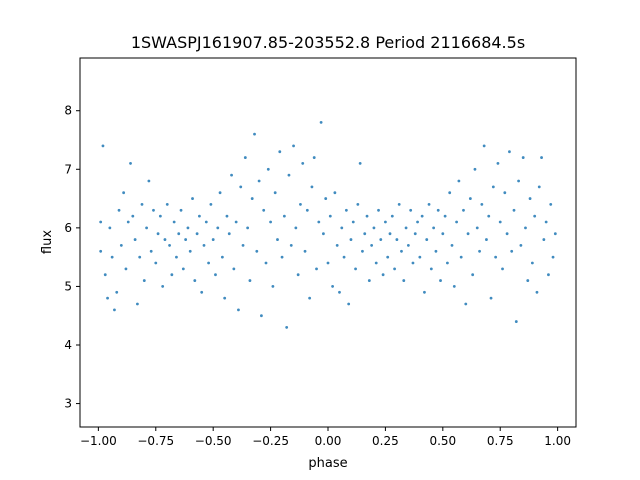 This screenshot has height=480, width=640. I want to click on y-tick-label: 7, so click(68, 169).